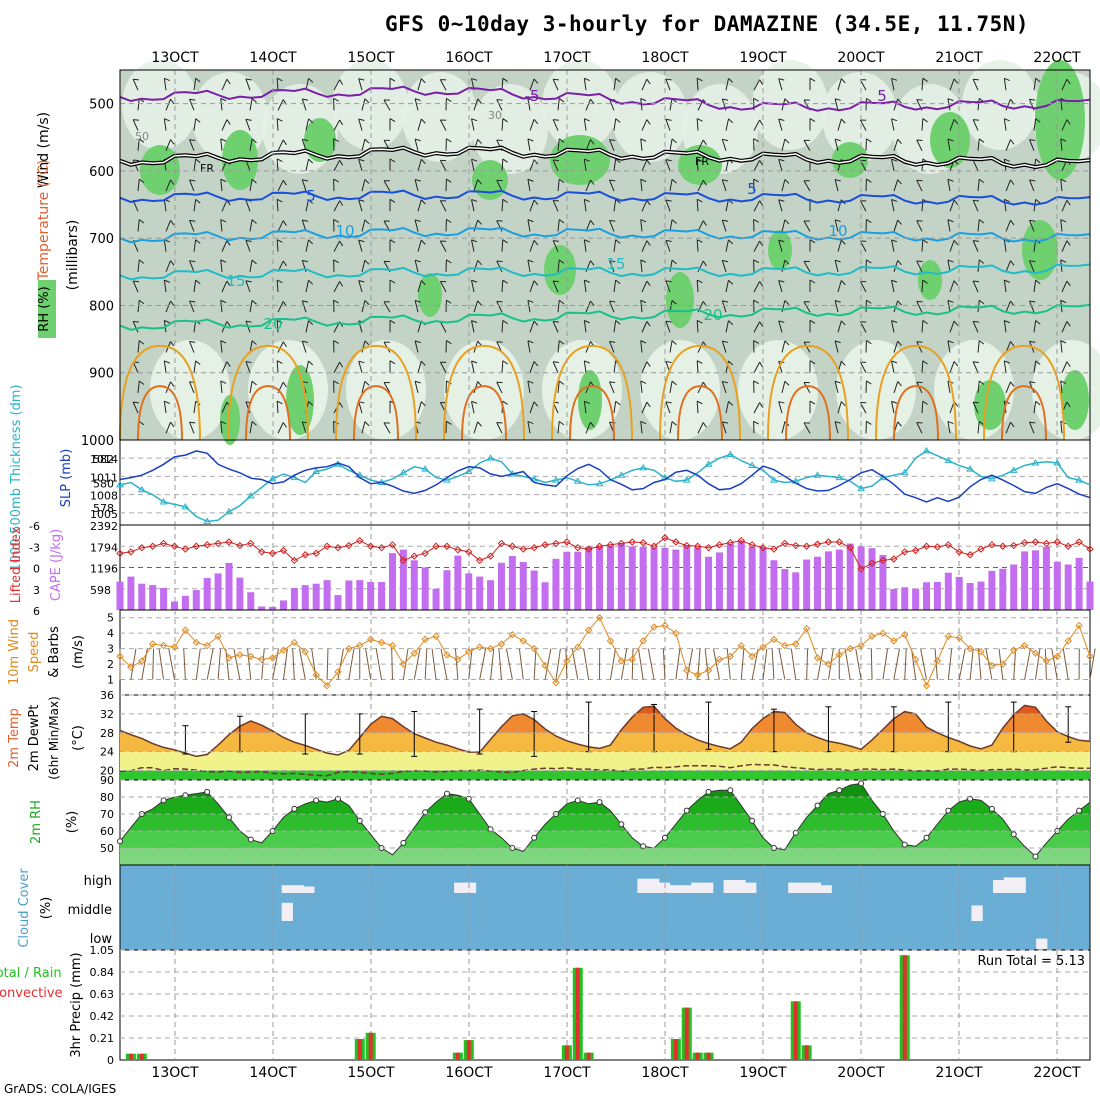 This screenshot has height=1100, width=1100. What do you see at coordinates (605, 709) in the screenshot?
I see `temp-band` at bounding box center [605, 709].